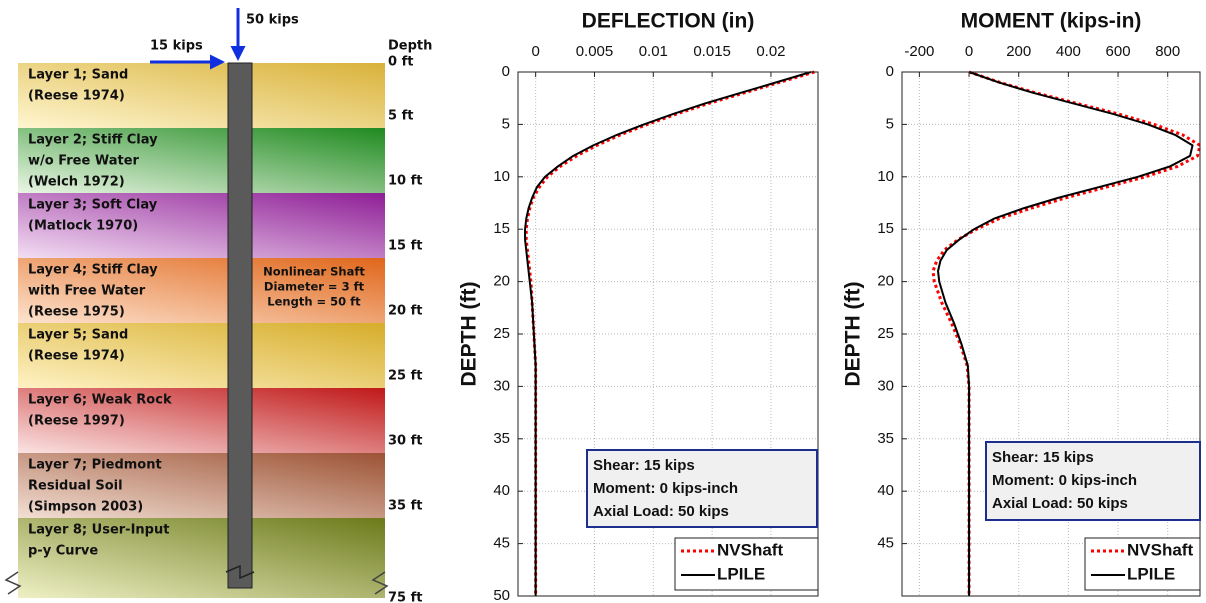 This screenshot has height=603, width=1206. What do you see at coordinates (400, 116) in the screenshot?
I see `depth-label: 5 ft` at bounding box center [400, 116].